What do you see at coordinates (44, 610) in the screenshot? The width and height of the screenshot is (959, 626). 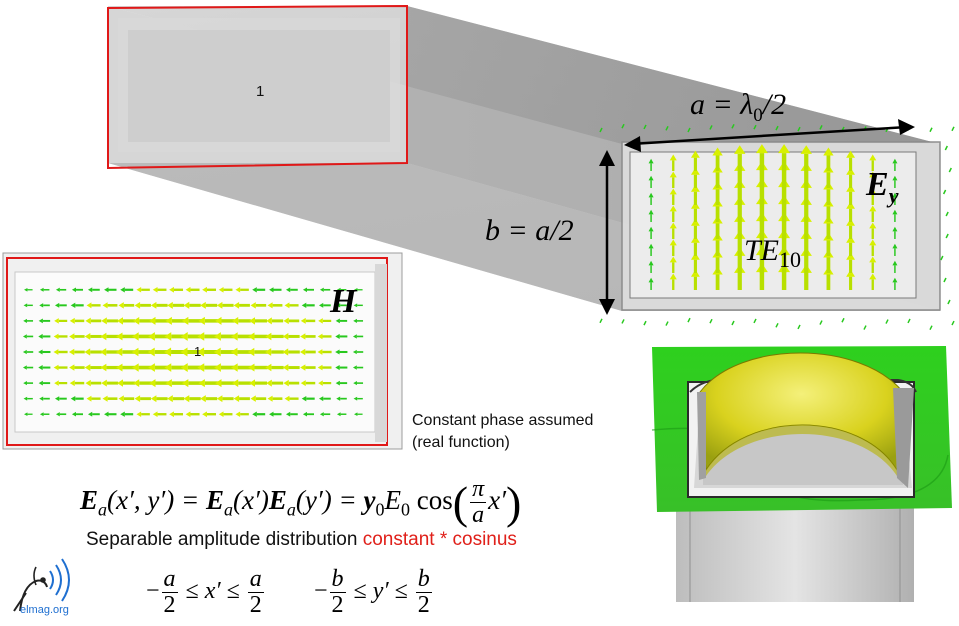 I see `logo-text: elmag.org` at bounding box center [44, 610].